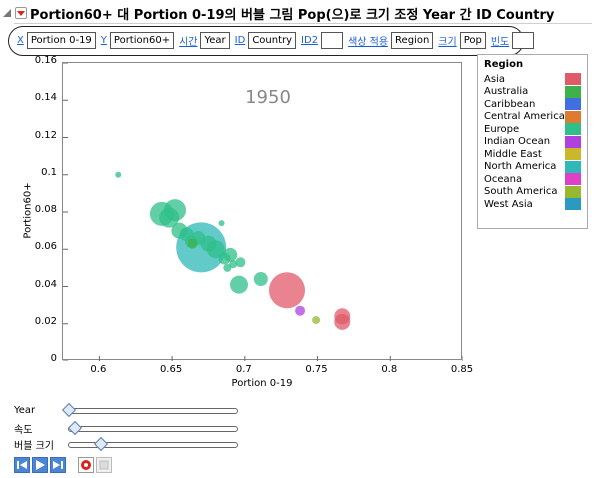 The width and height of the screenshot is (594, 478). I want to click on play-icon, so click(40, 465).